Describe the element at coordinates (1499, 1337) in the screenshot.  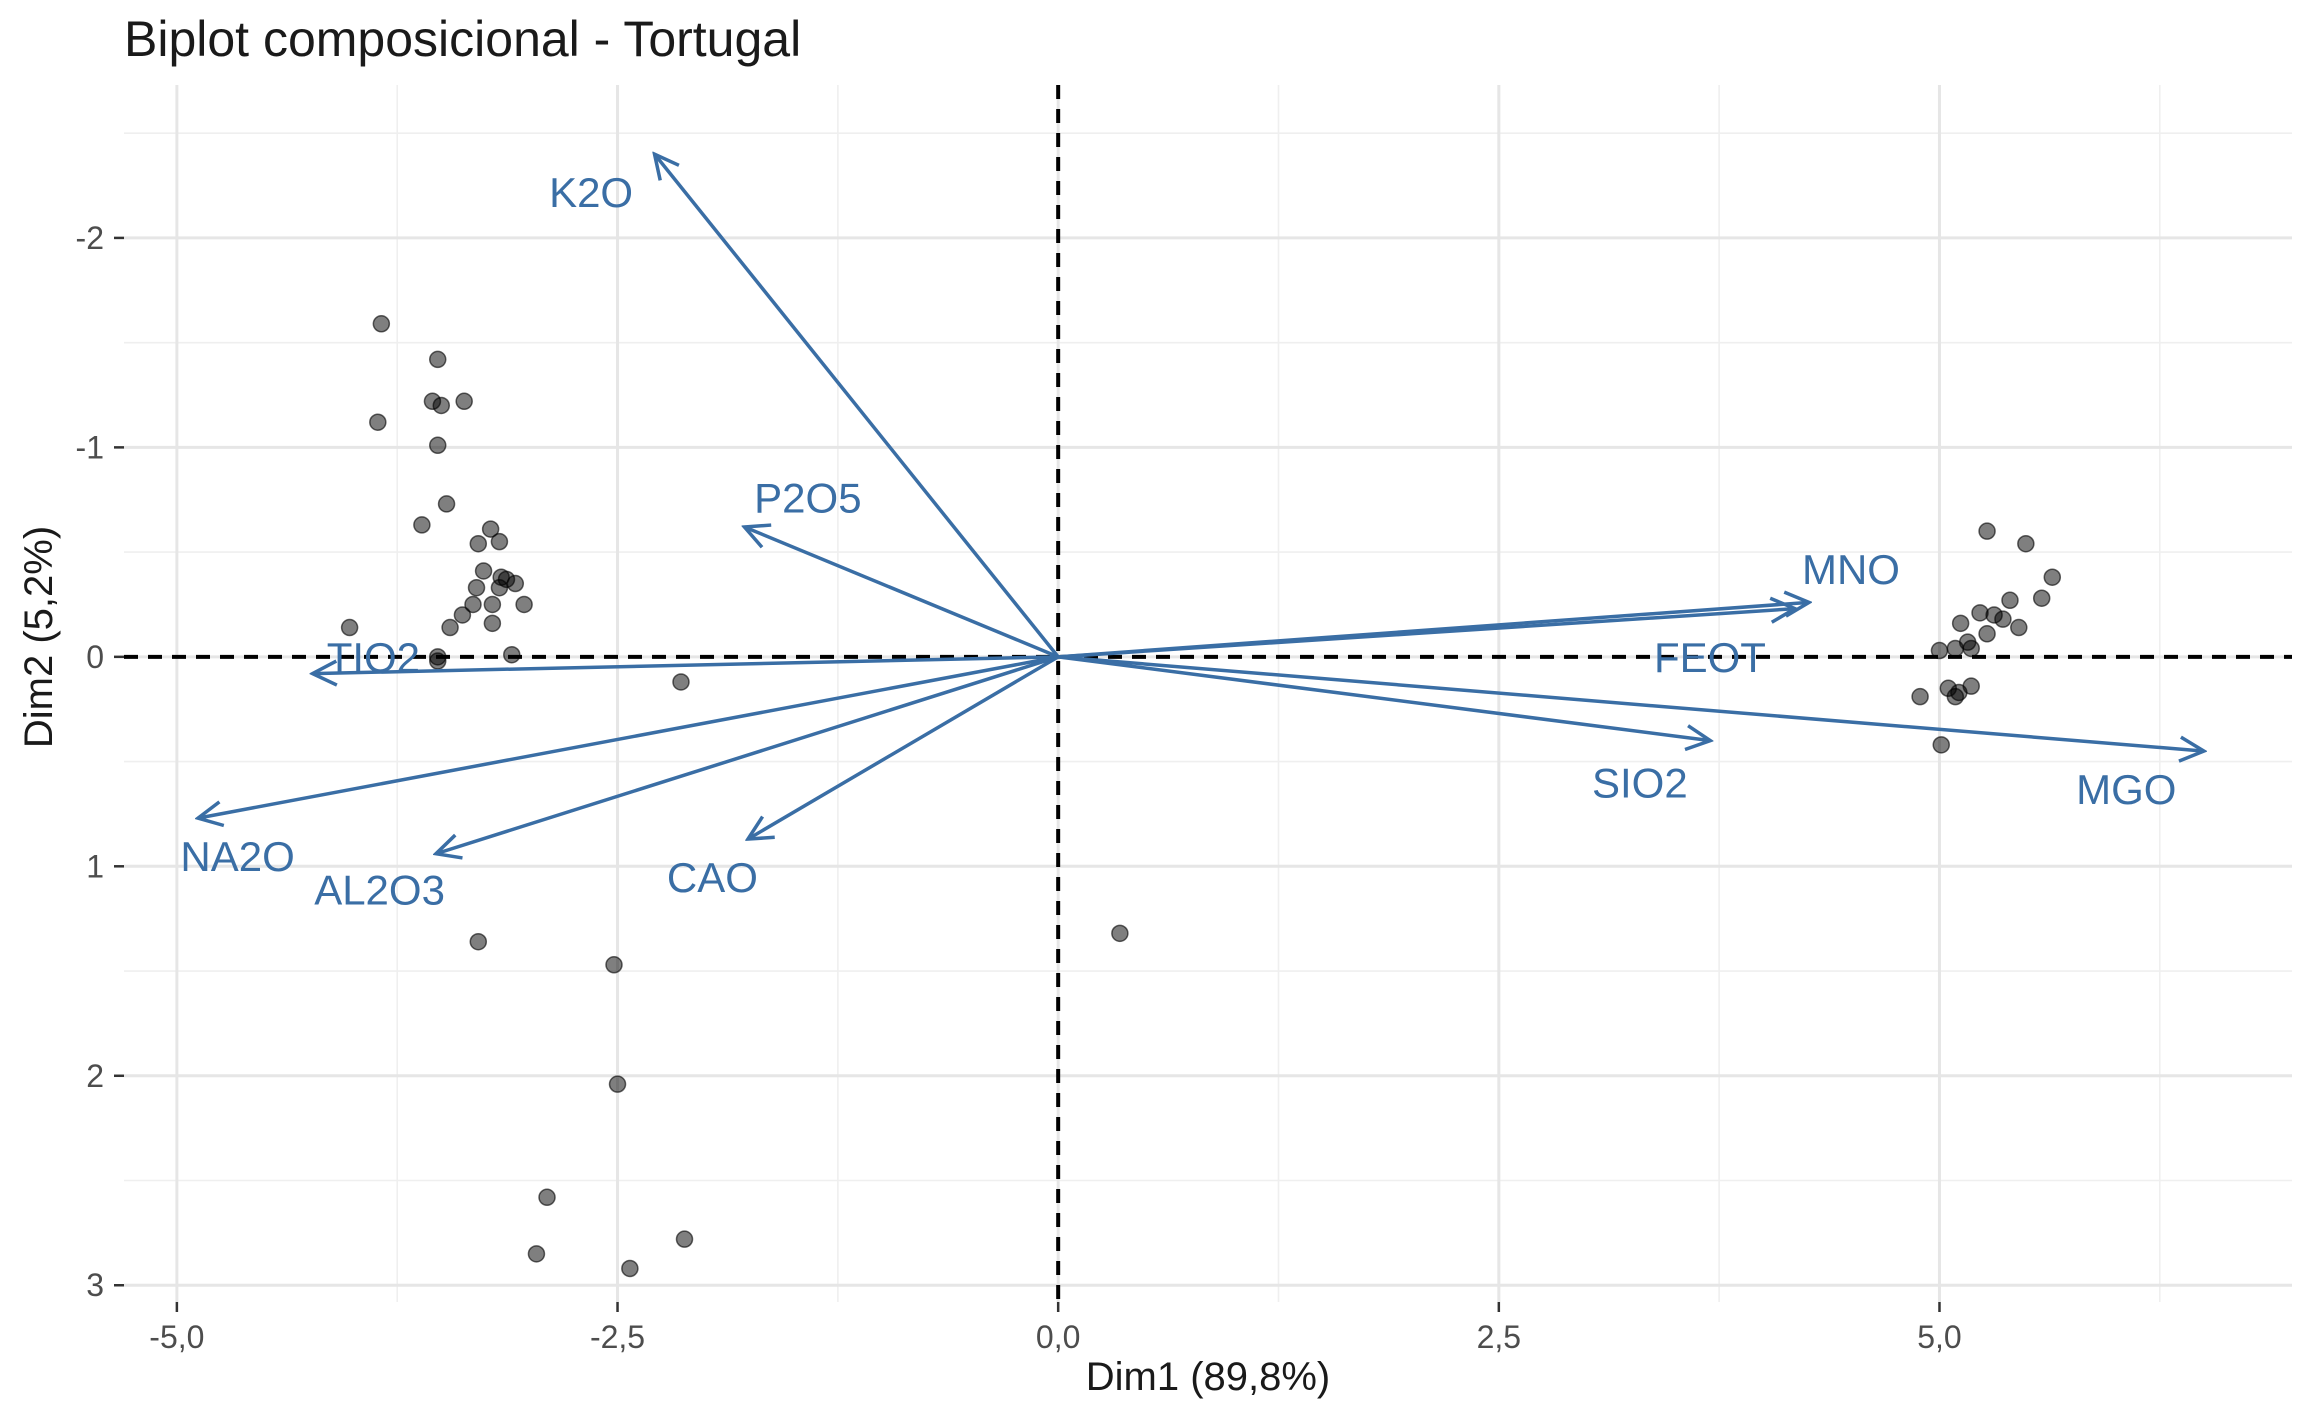
I see `x-tick-label: 2,5` at that location.